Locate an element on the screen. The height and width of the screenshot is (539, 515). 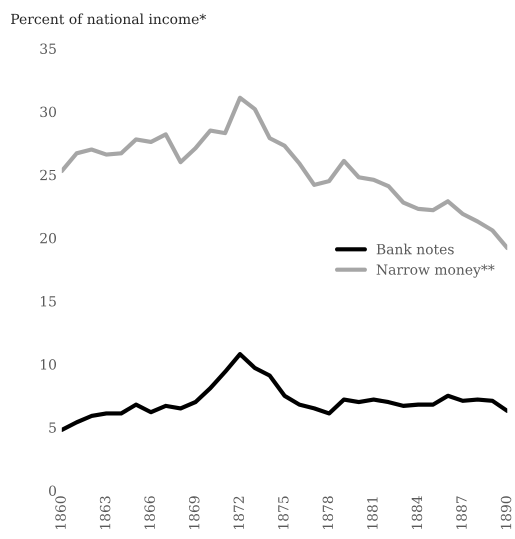
x-tick-label: 1872 is located at coordinates (239, 513).